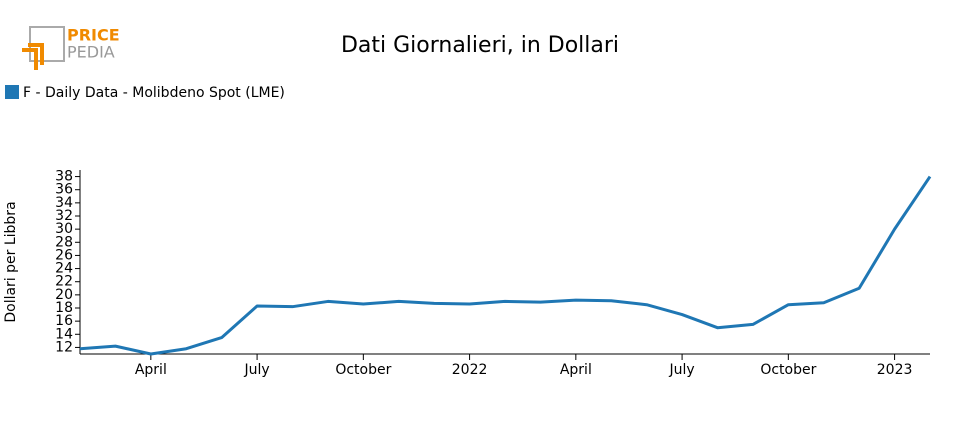  I want to click on y-tick-label: 16, so click(64, 321).